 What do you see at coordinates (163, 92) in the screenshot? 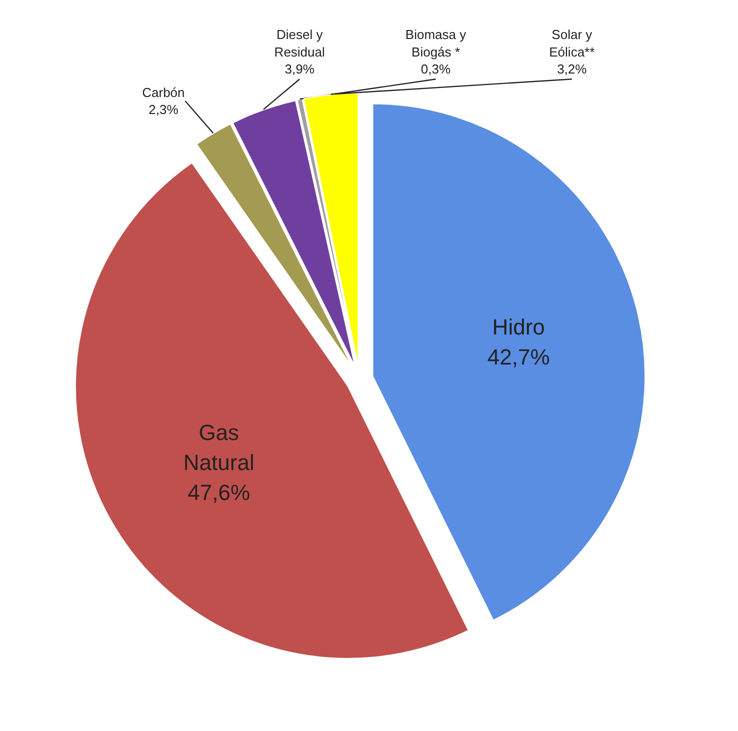
I see `slice-label: Carbón` at bounding box center [163, 92].